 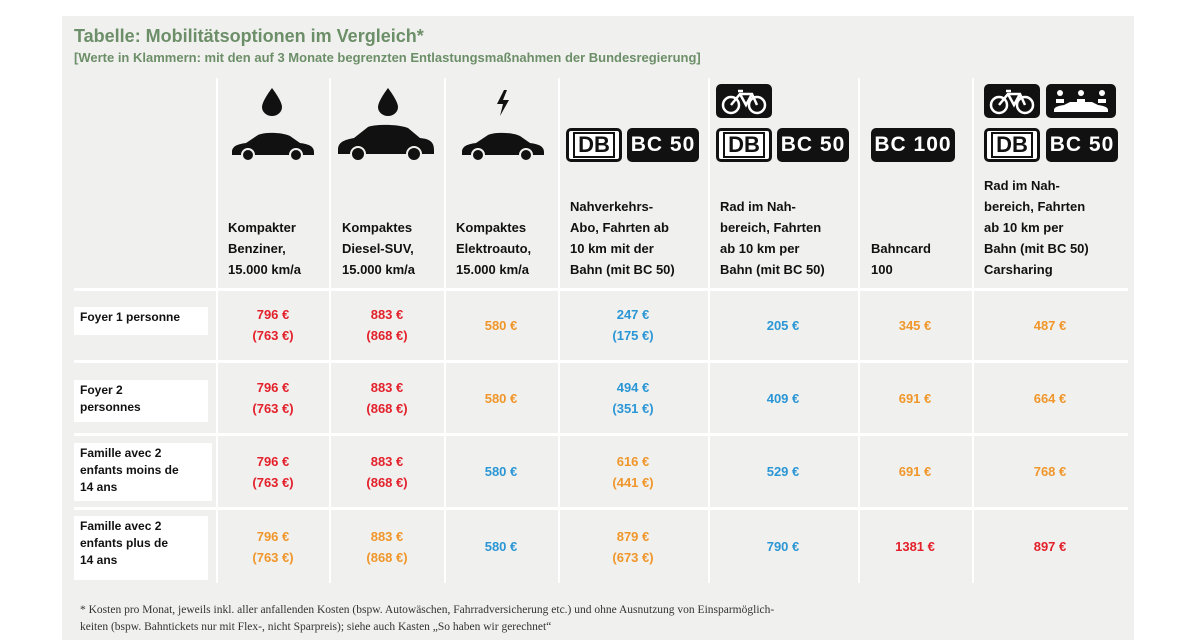 I want to click on table-cell: 691 €, so click(x=915, y=471).